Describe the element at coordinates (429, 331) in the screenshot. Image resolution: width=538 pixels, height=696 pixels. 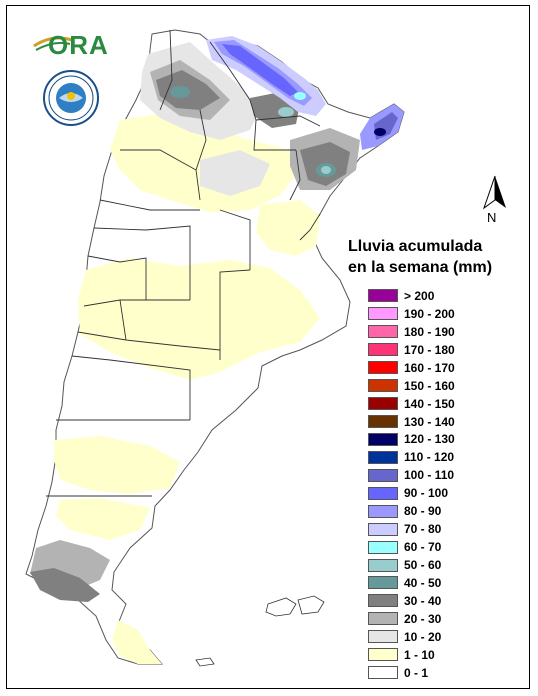
I see `legend-label: 180 - 190` at that location.